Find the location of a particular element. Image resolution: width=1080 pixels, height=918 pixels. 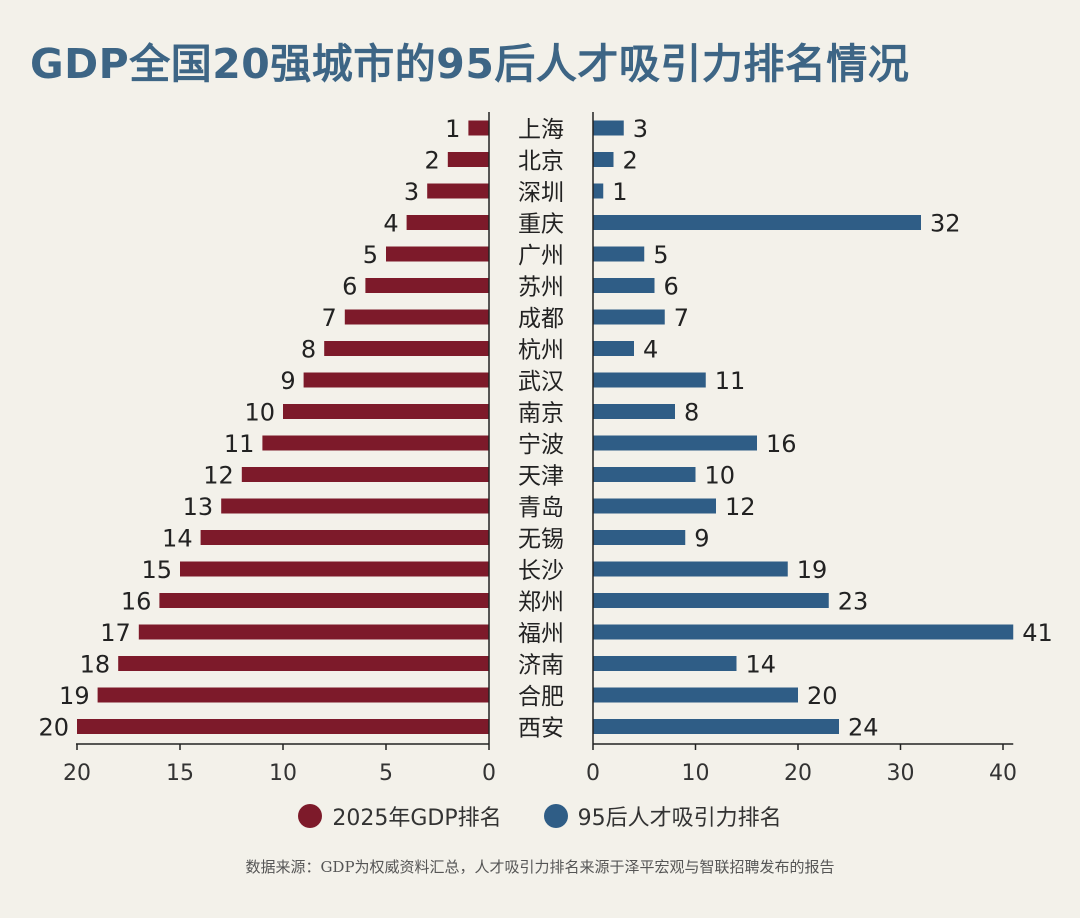

source-note: 数据来源：GDP为权威资料汇总，人才吸引力排名来源于泽平宏观与智联招聘发布的报告 is located at coordinates (540, 867).